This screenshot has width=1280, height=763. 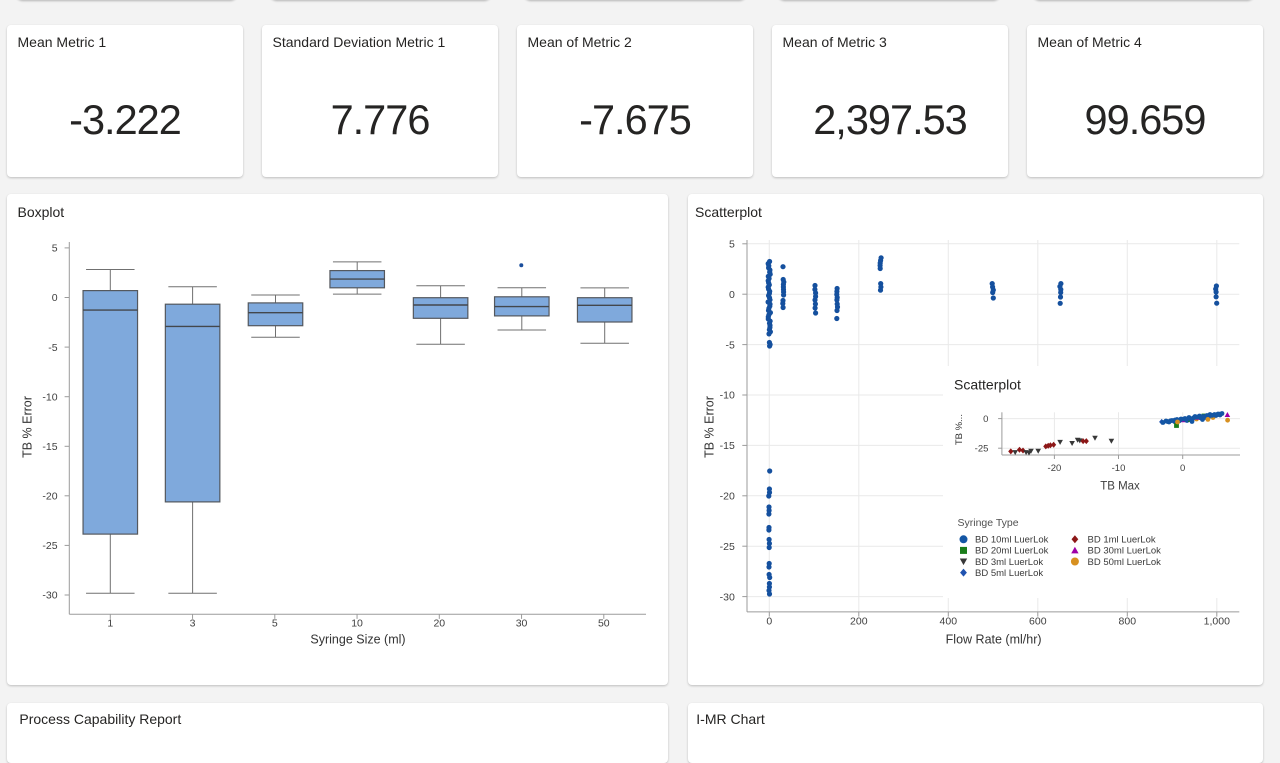 What do you see at coordinates (1009, 562) in the screenshot?
I see `svg-text: BD 3ml LuerLok` at bounding box center [1009, 562].